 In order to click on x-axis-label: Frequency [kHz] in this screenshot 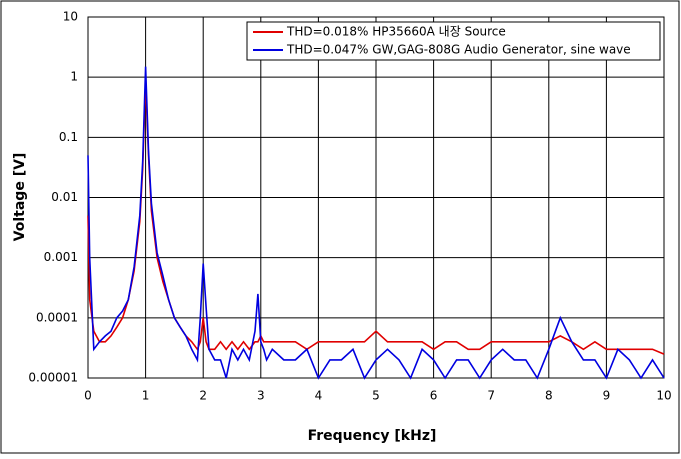, I will do `click(372, 436)`.